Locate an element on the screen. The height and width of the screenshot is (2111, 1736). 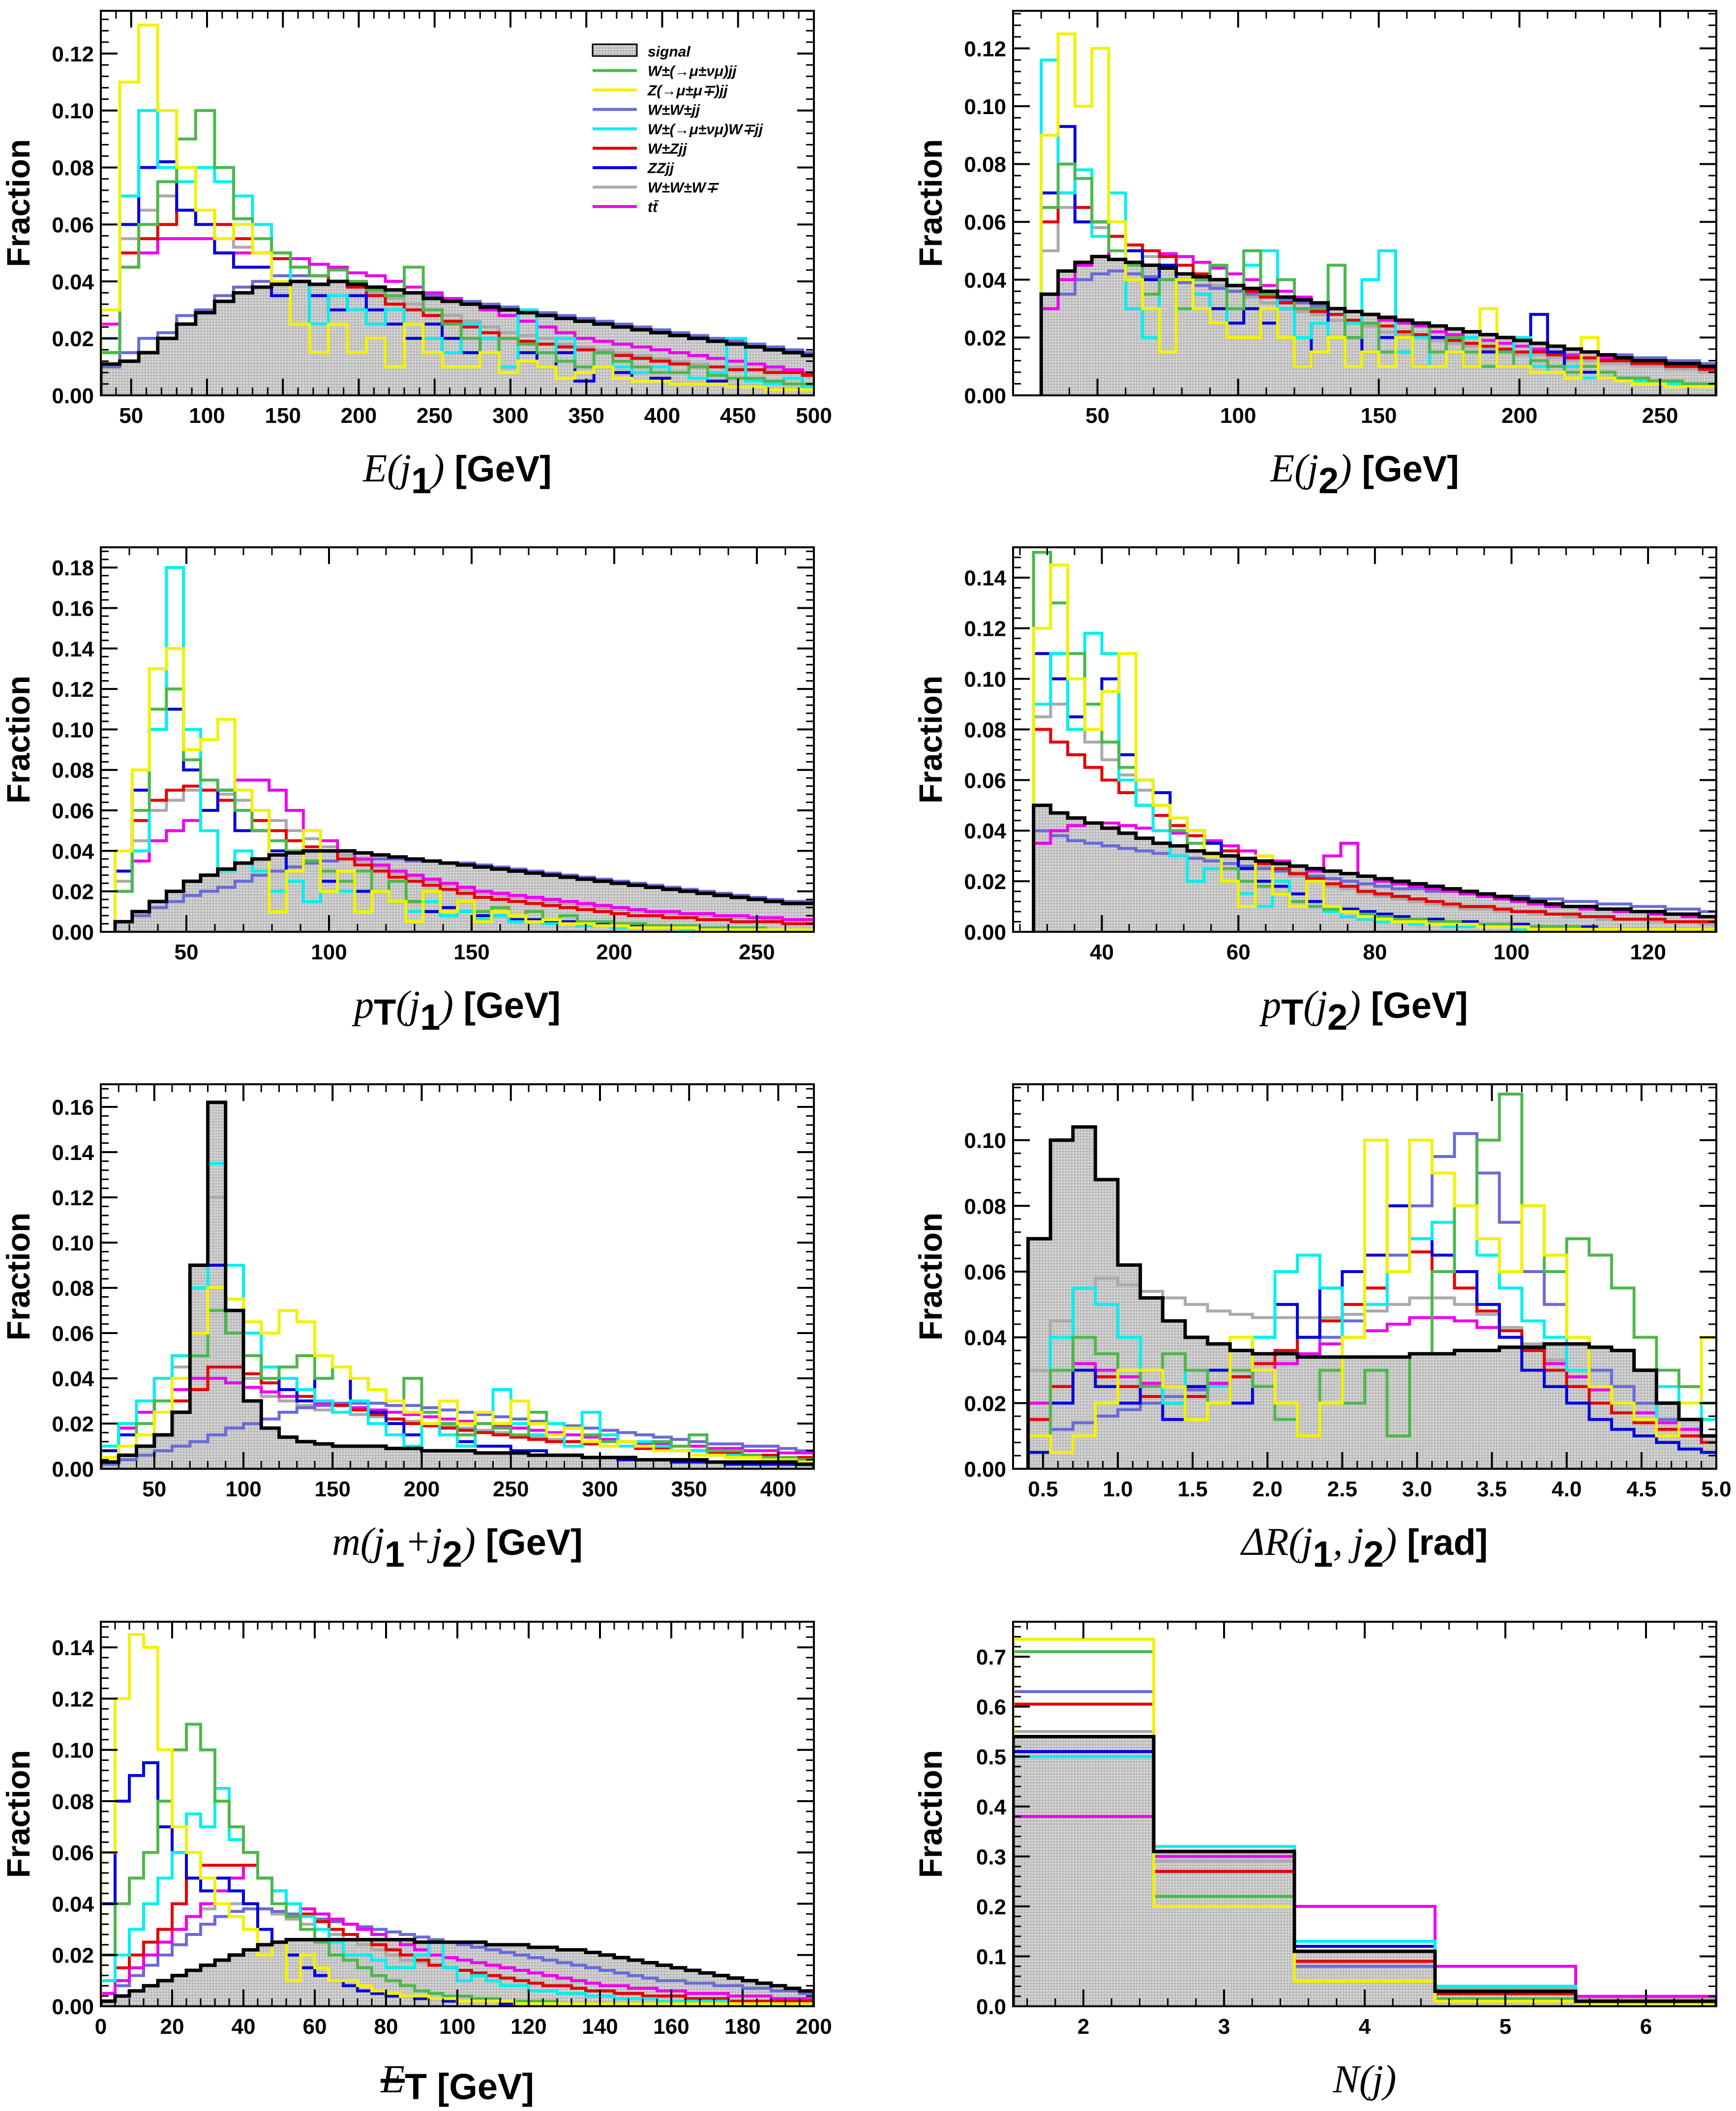
x-axis-label: pT(j2) [GeV] is located at coordinates (1363, 1010).